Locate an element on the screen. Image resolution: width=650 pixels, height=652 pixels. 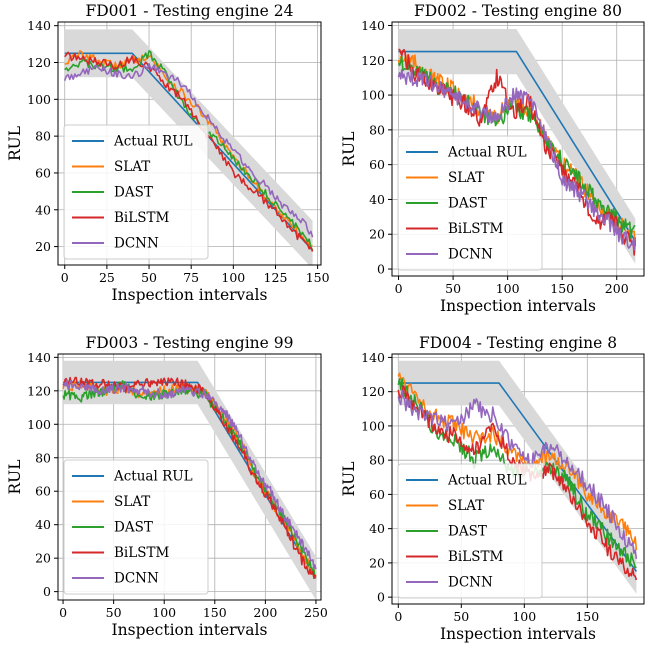
legend-entry: DAST is located at coordinates (133, 193).